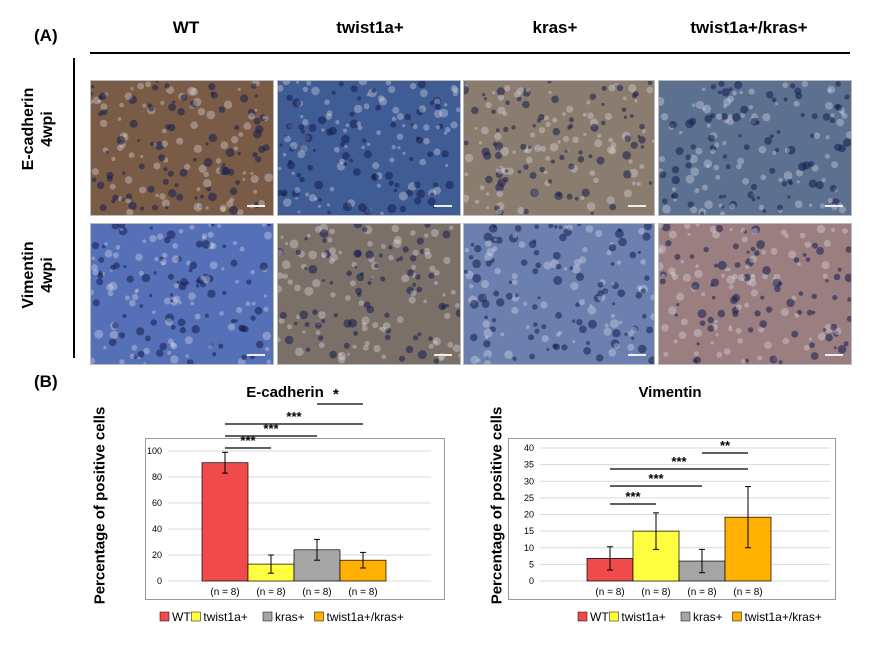  Describe the element at coordinates (614, 616) in the screenshot. I see `legend-swatch` at that location.